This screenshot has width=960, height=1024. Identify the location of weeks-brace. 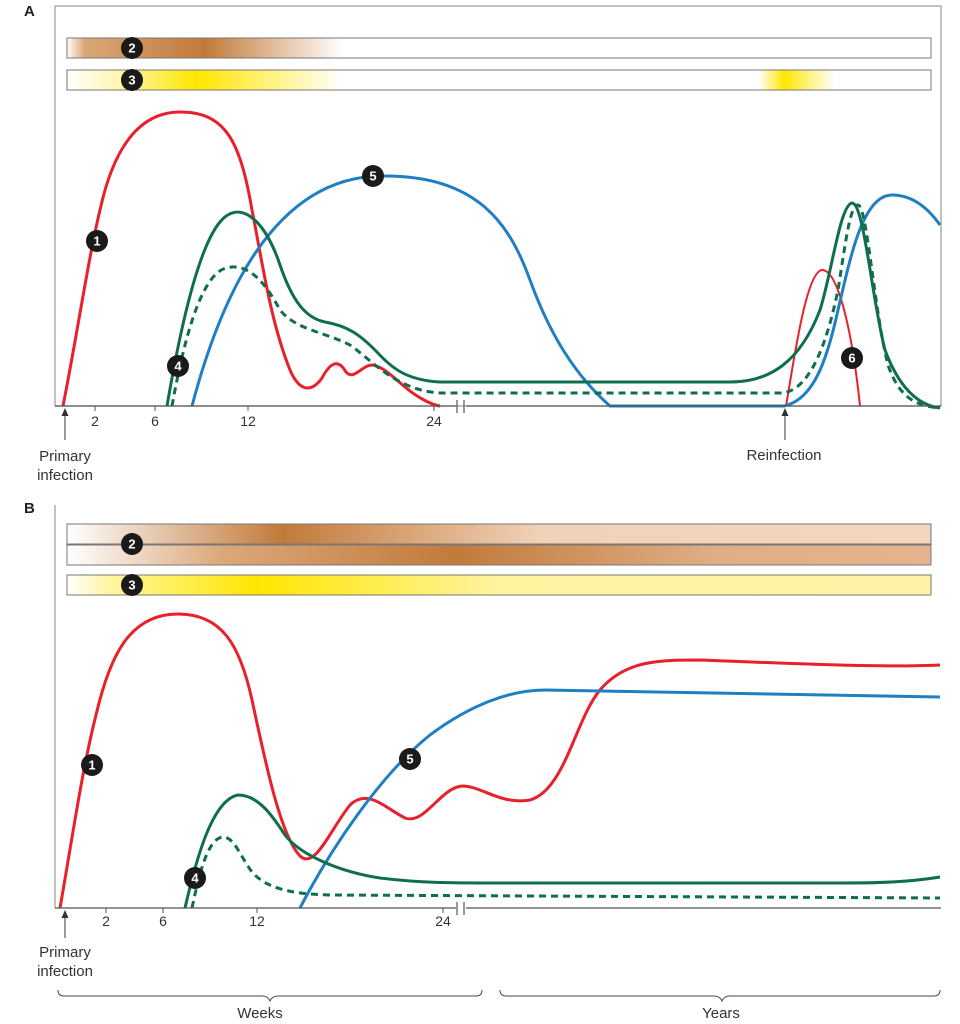
(270, 996).